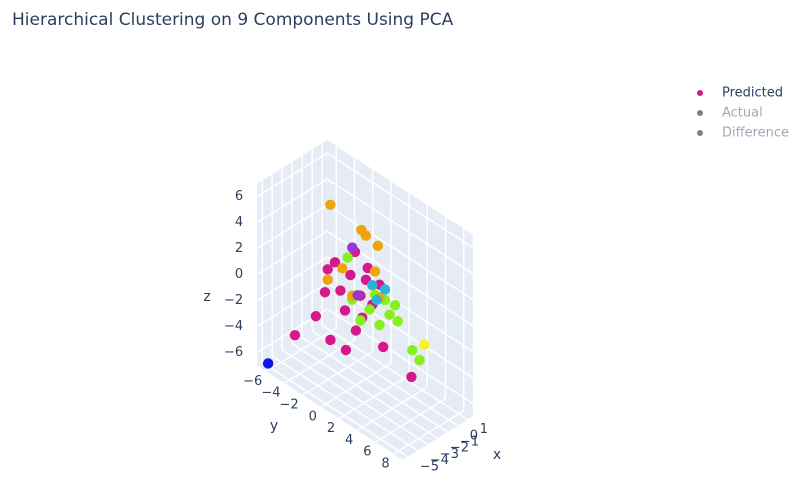  What do you see at coordinates (233, 300) in the screenshot?
I see `z-tick-label: −2` at bounding box center [233, 300].